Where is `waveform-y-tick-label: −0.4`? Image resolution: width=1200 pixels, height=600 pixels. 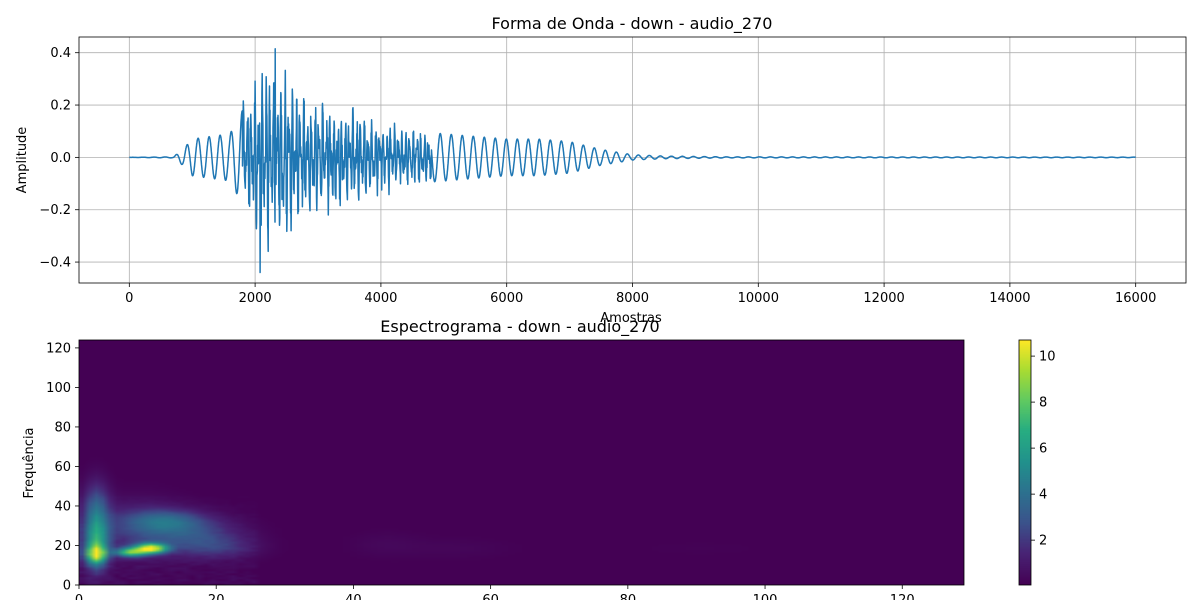 waveform-y-tick-label: −0.4 is located at coordinates (55, 263).